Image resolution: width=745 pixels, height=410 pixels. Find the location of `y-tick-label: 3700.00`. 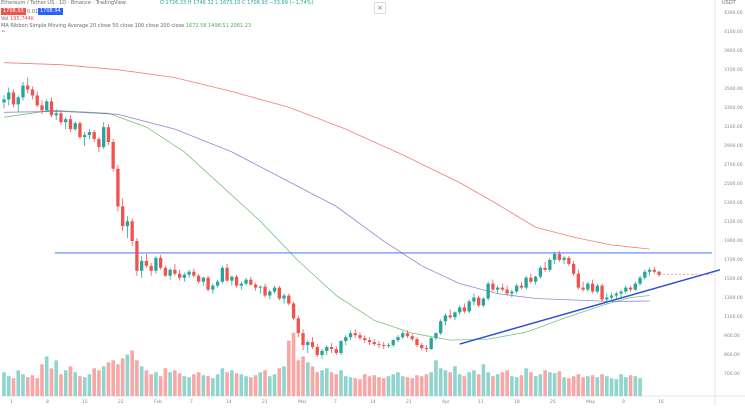

y-tick-label: 3700.00 is located at coordinates (733, 70).